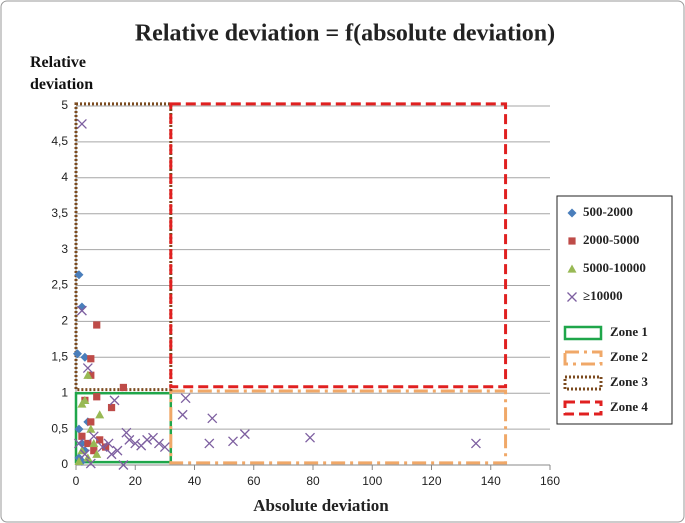 Image resolution: width=685 pixels, height=523 pixels. Describe the element at coordinates (76, 481) in the screenshot. I see `x-tick-label: 0` at that location.